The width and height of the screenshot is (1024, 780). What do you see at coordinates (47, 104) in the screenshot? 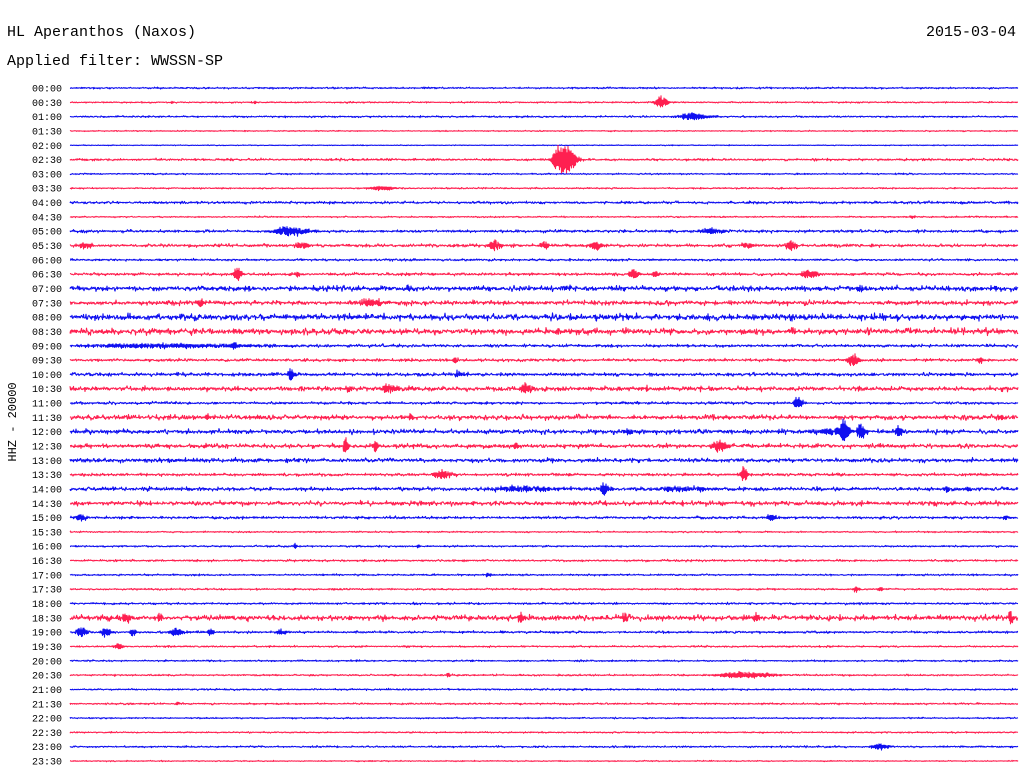
I see `row-label-00-30: 00:30` at bounding box center [47, 104].